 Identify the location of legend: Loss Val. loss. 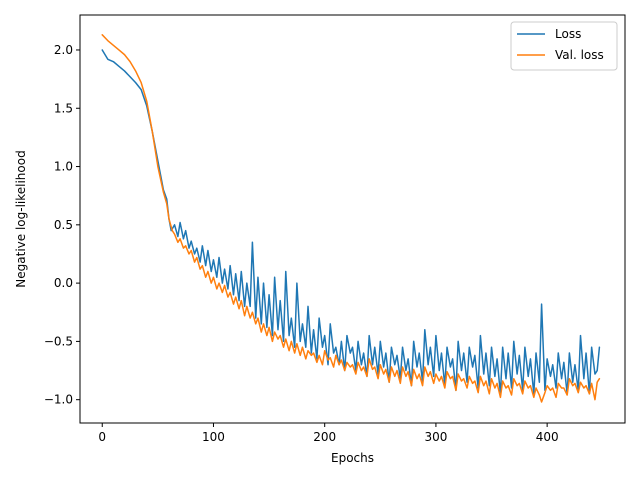
(564, 46).